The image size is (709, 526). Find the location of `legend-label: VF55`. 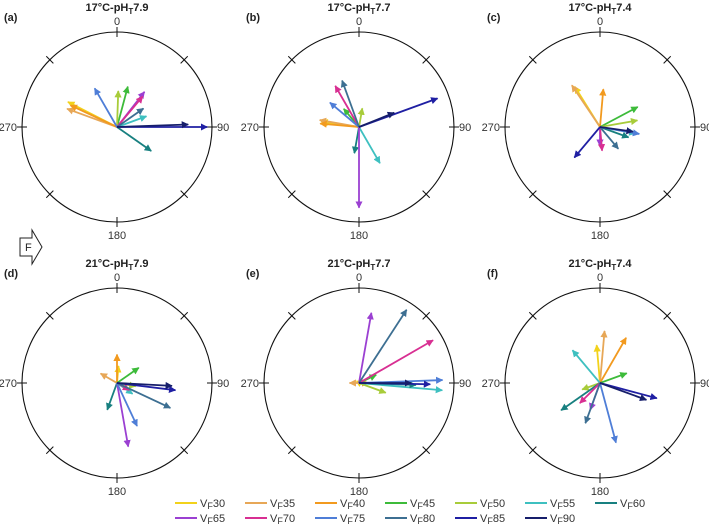

legend-label: VF55 is located at coordinates (562, 504).